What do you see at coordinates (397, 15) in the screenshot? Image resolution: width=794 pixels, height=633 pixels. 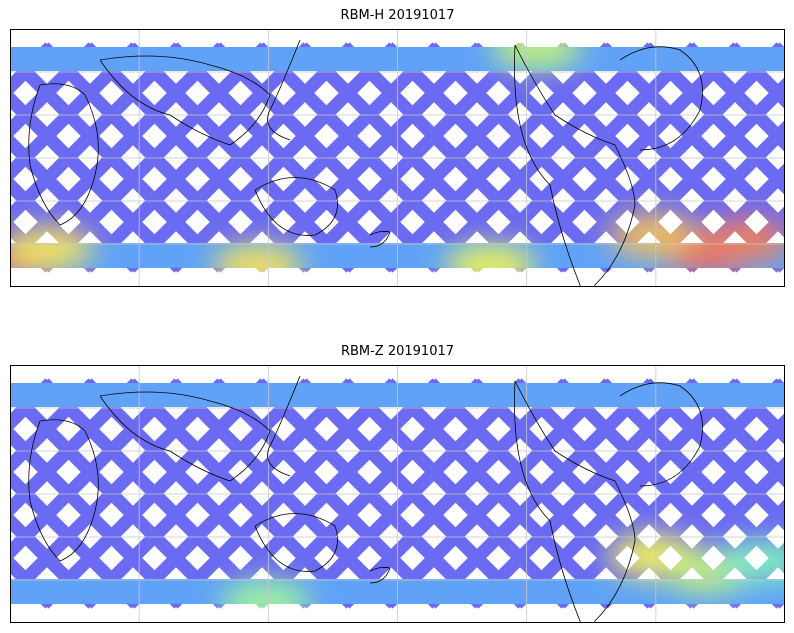 I see `panel-1-title: RBM-H 20191017` at bounding box center [397, 15].